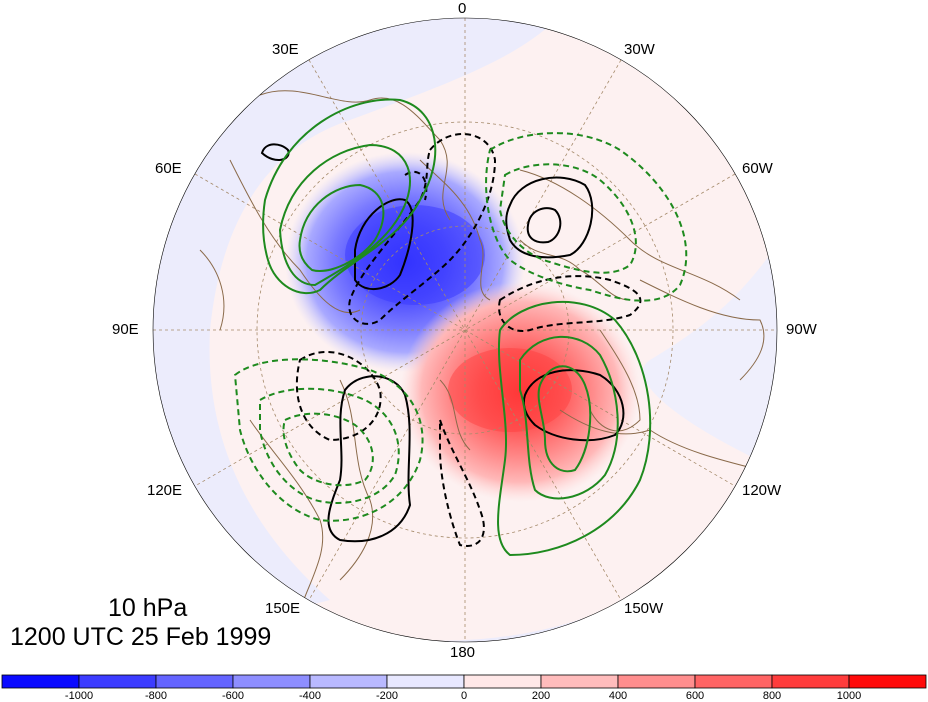  I want to click on colorbar-tick-label: -600, so click(233, 696).